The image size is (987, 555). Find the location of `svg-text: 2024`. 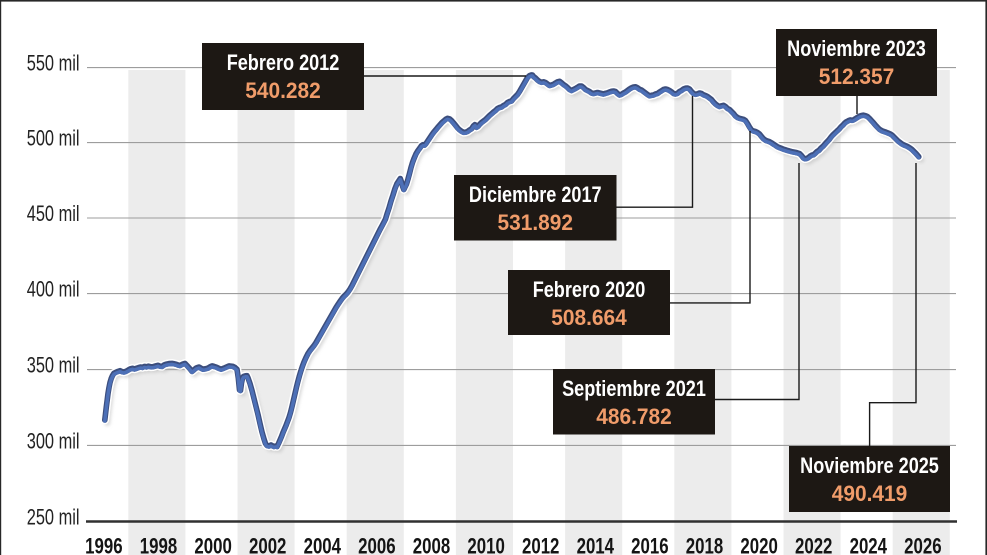

svg-text: 2024 is located at coordinates (869, 544).